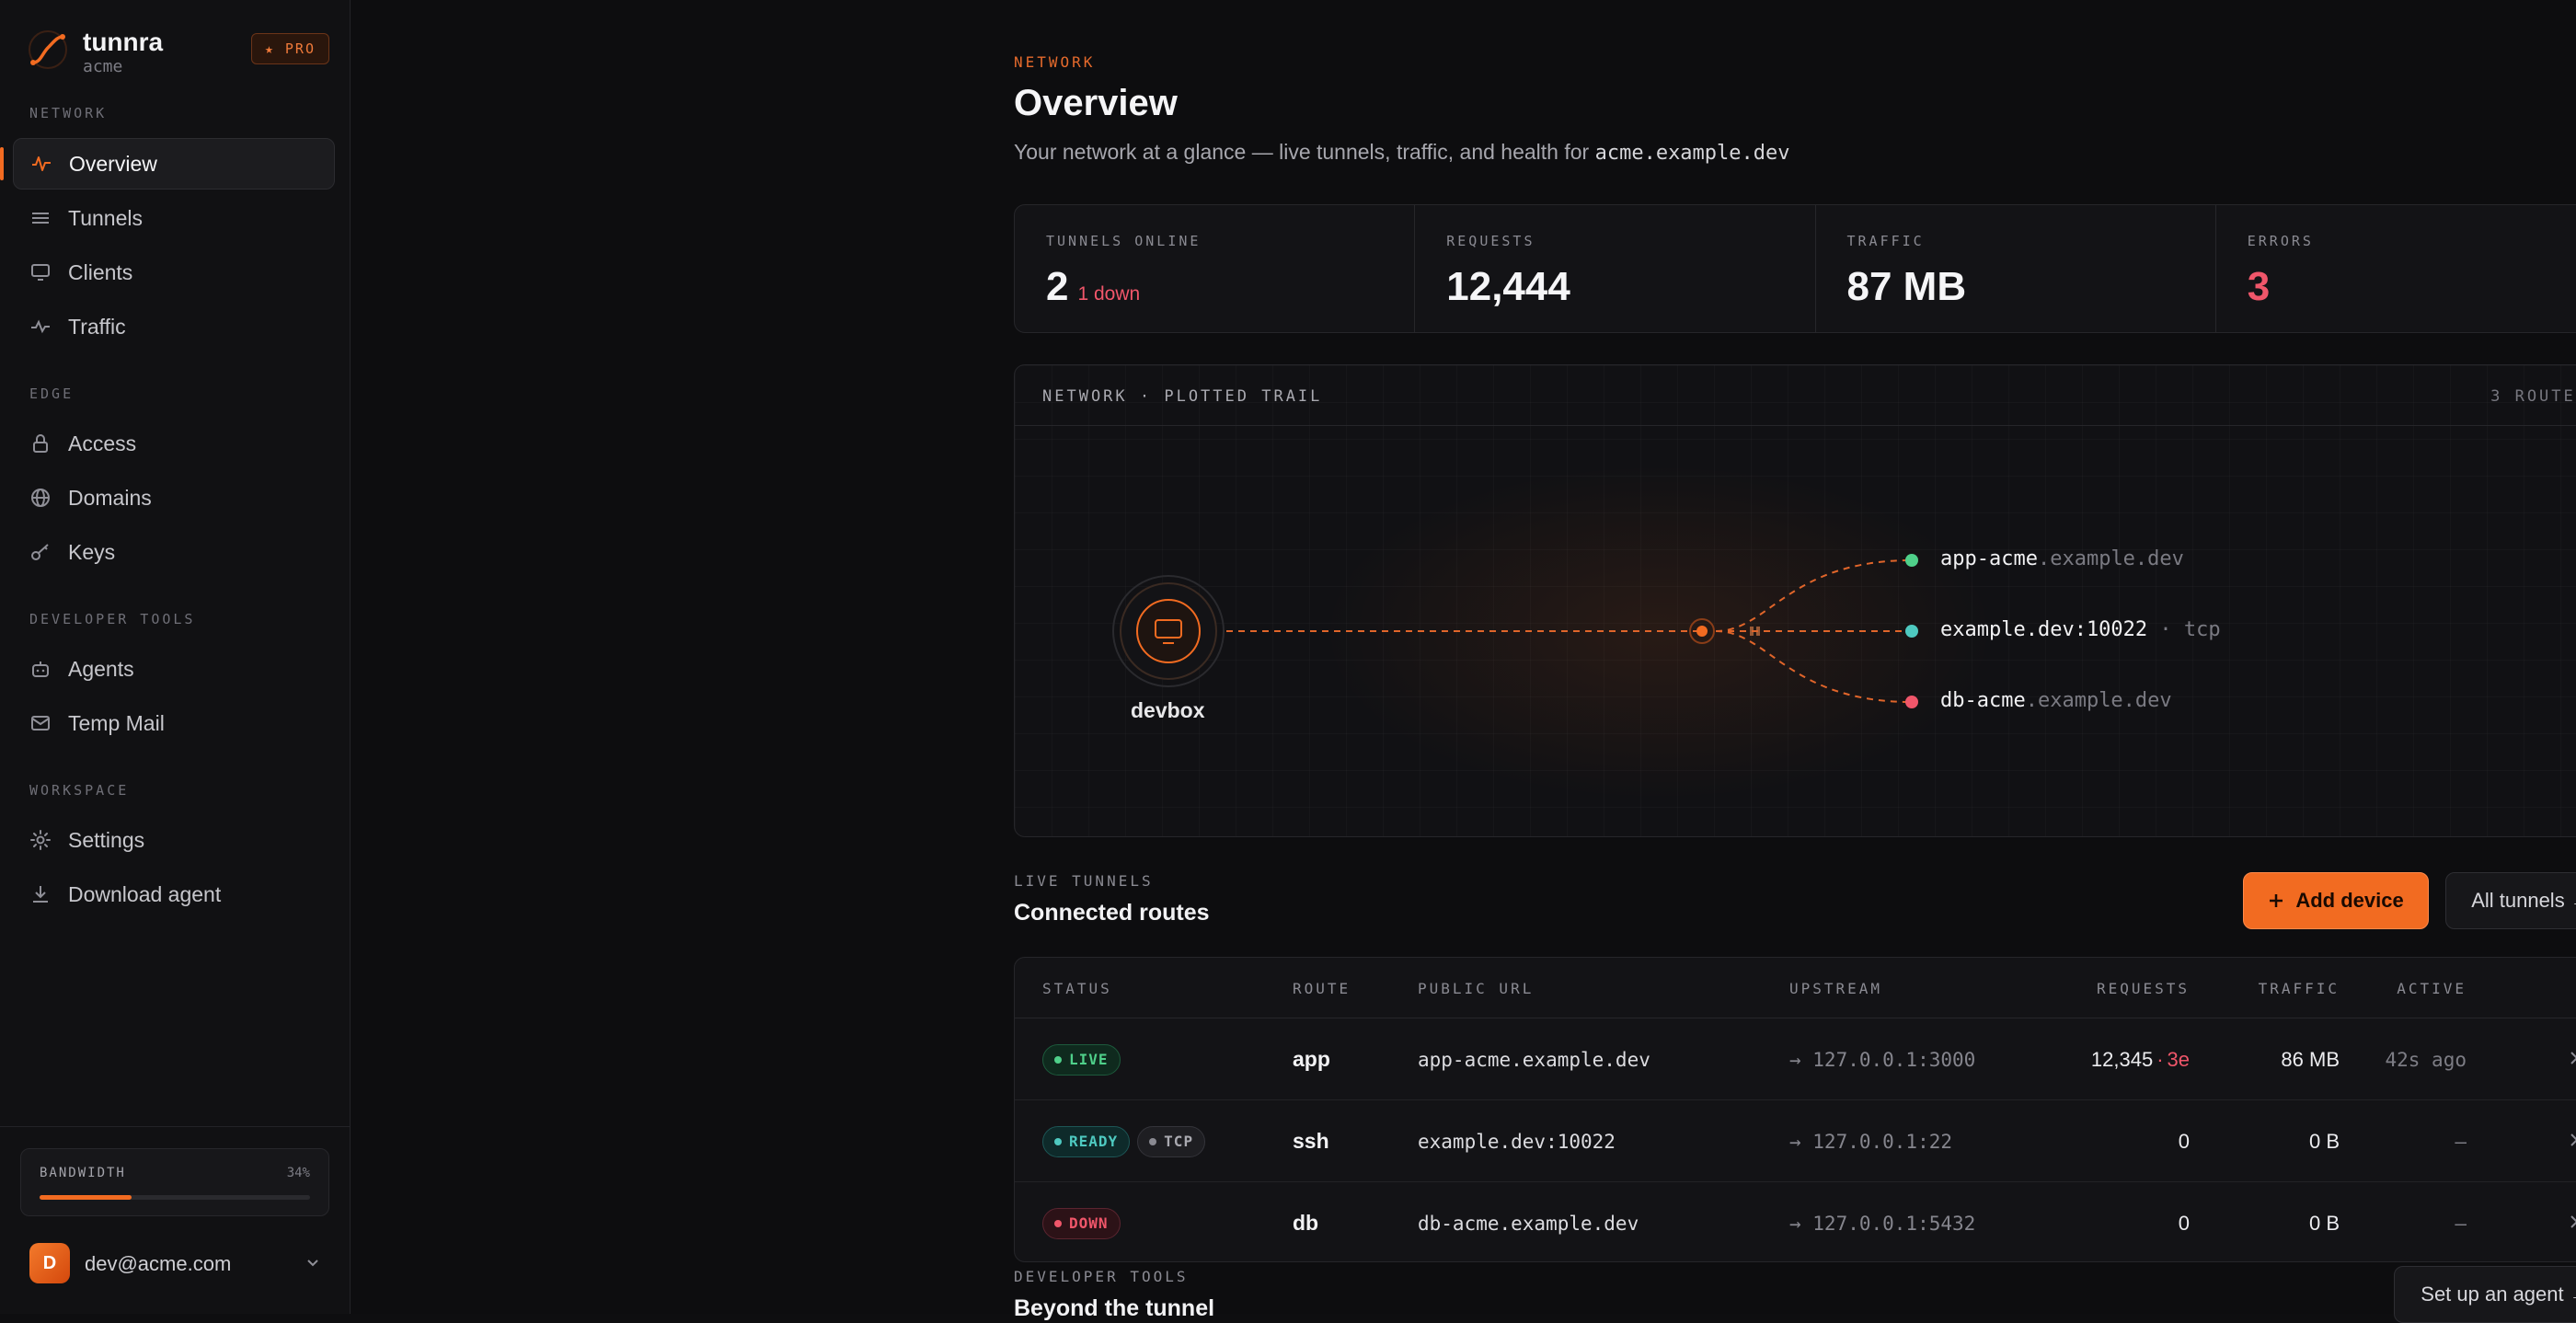 The image size is (2576, 1323). I want to click on sidebar-item-label: Tunnels, so click(105, 217).